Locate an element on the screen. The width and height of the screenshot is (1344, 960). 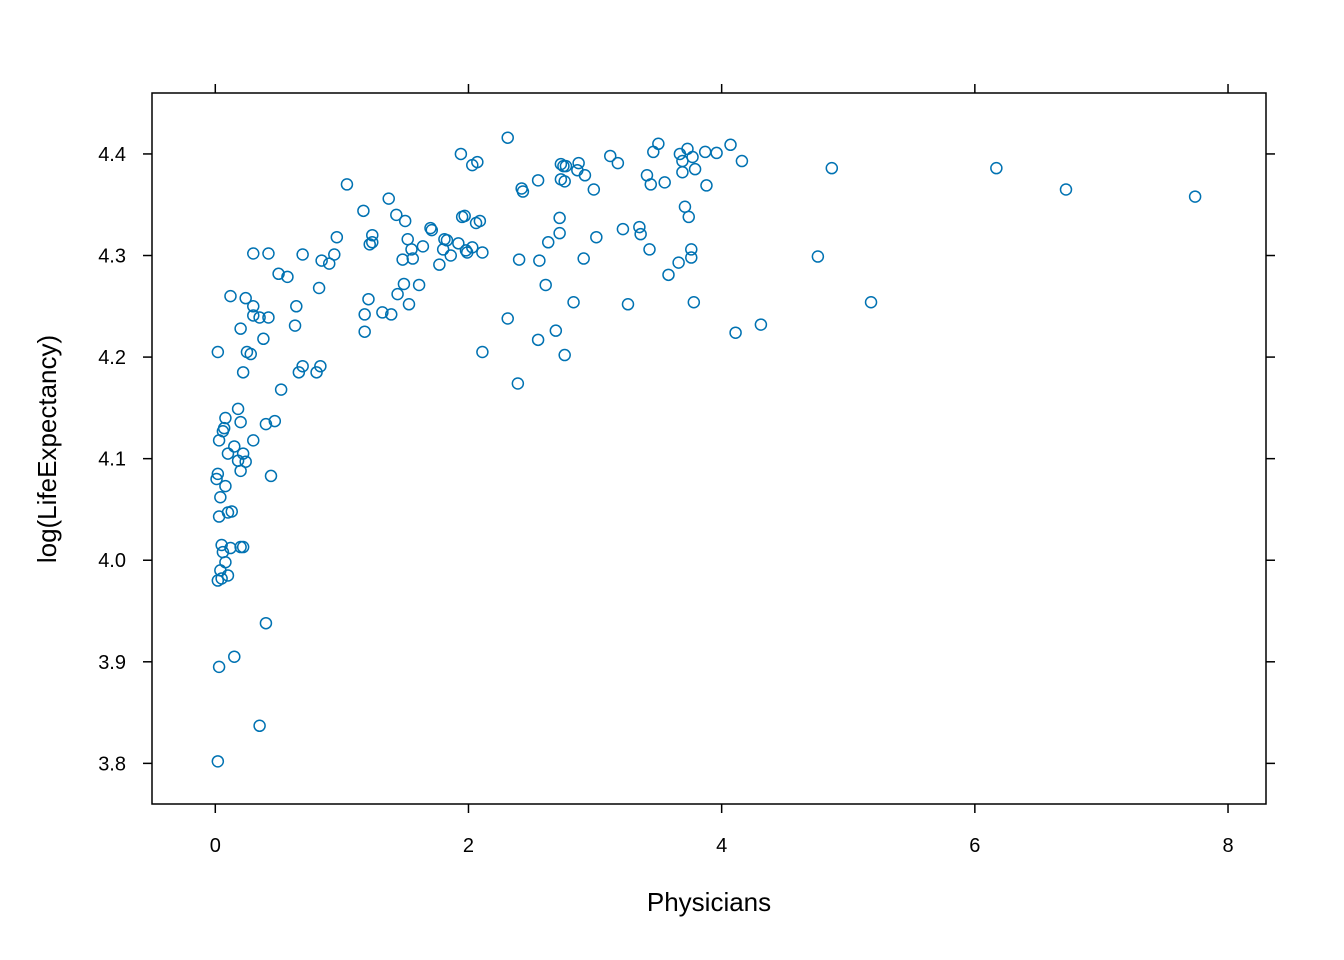
x-axis-title: Physicians is located at coordinates (709, 902).